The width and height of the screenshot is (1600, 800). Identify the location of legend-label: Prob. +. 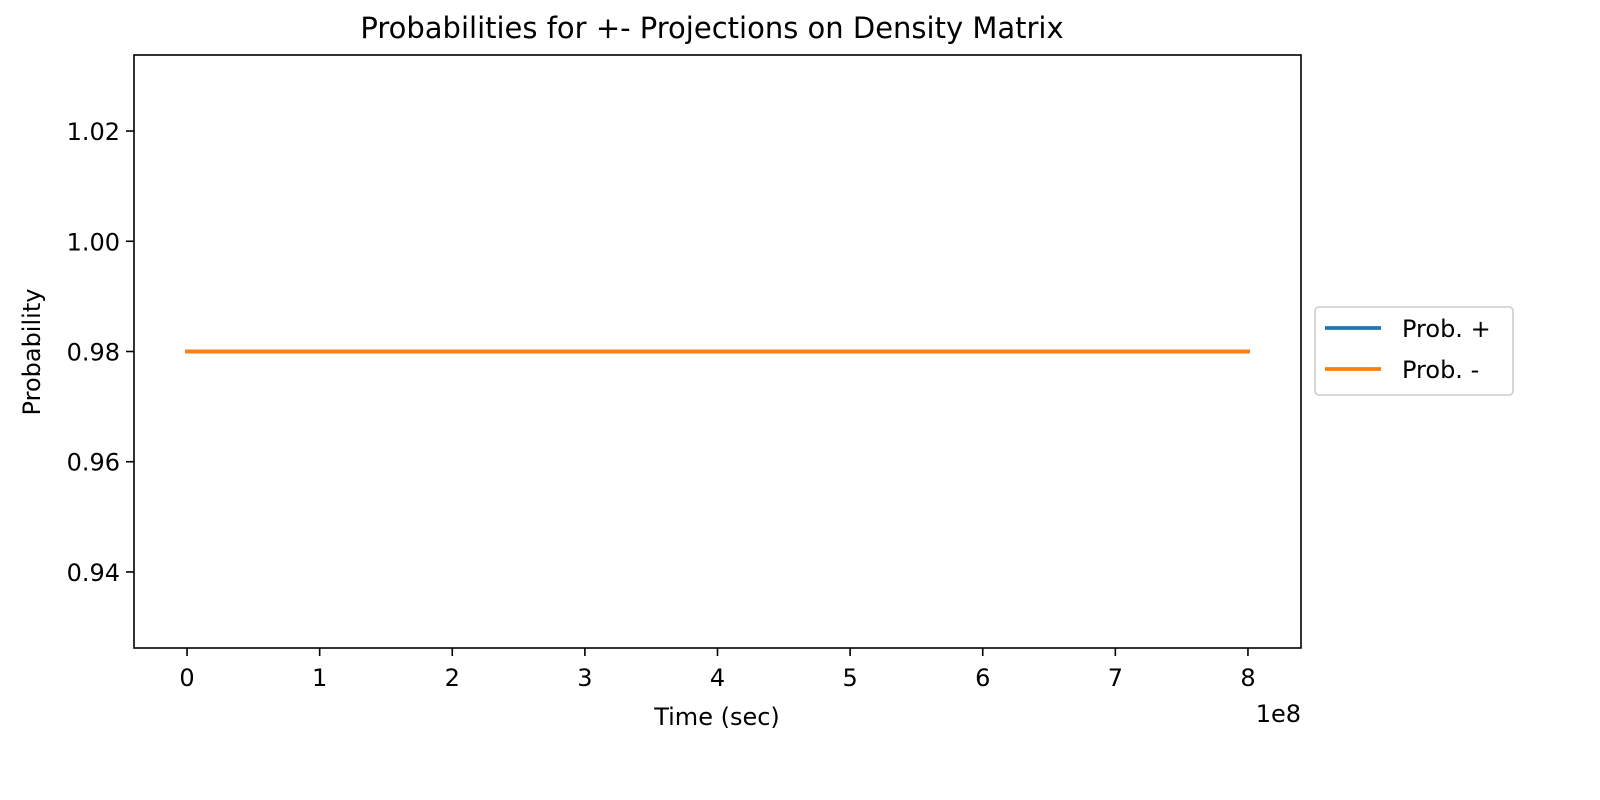
(1446, 329).